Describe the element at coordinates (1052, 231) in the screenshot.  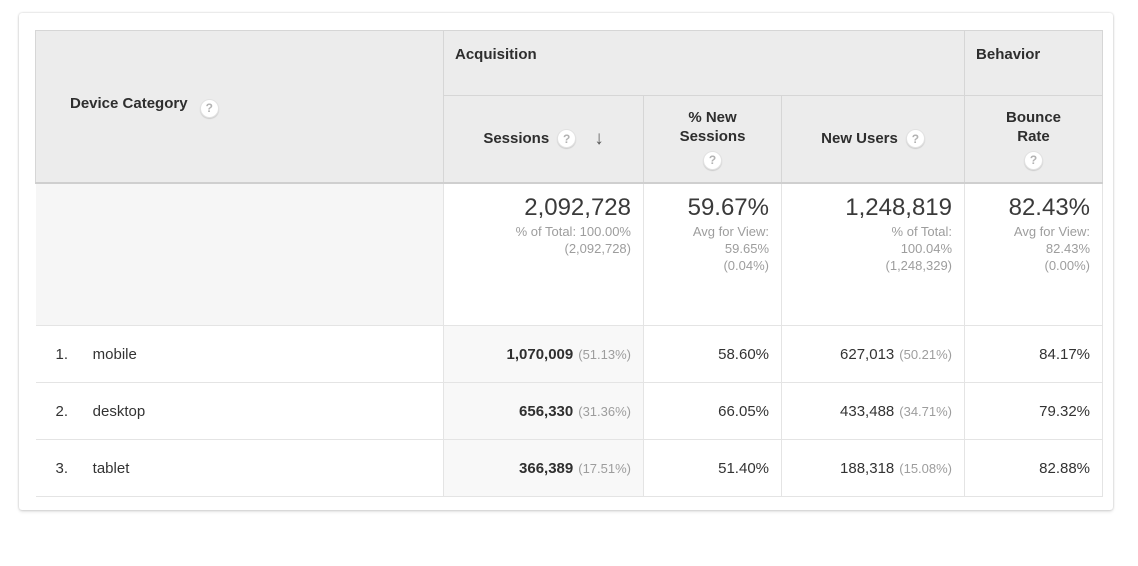
I see `totals-bounce-rate-subtext: Avg for View:` at that location.